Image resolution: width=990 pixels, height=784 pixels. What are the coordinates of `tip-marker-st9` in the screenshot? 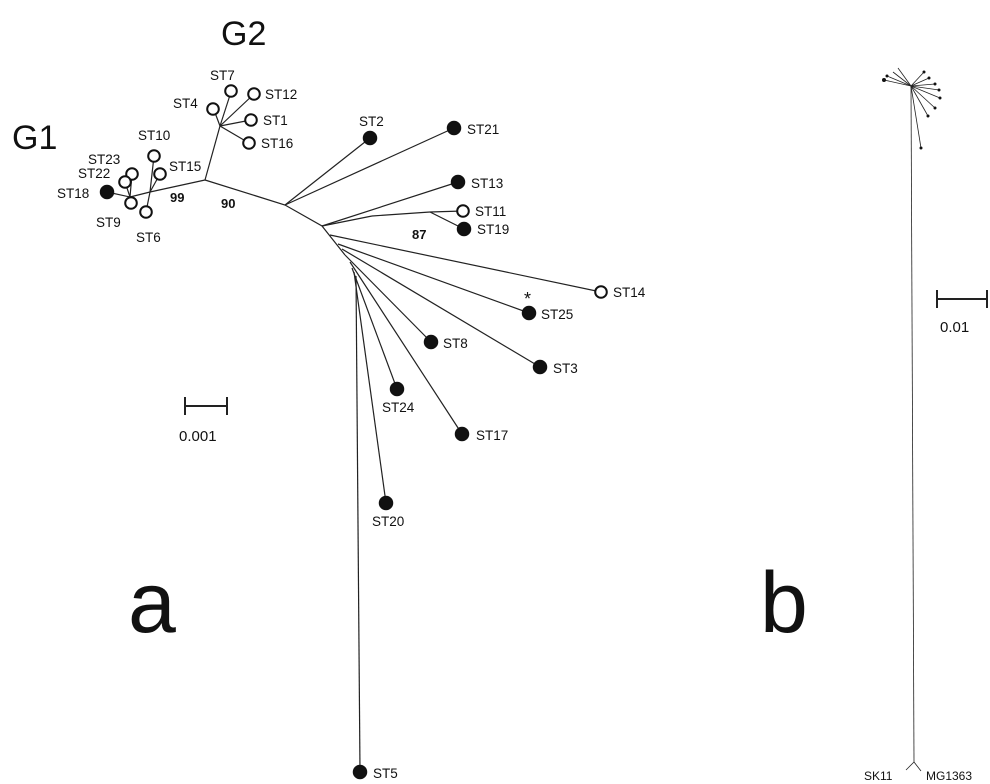 It's located at (131, 203).